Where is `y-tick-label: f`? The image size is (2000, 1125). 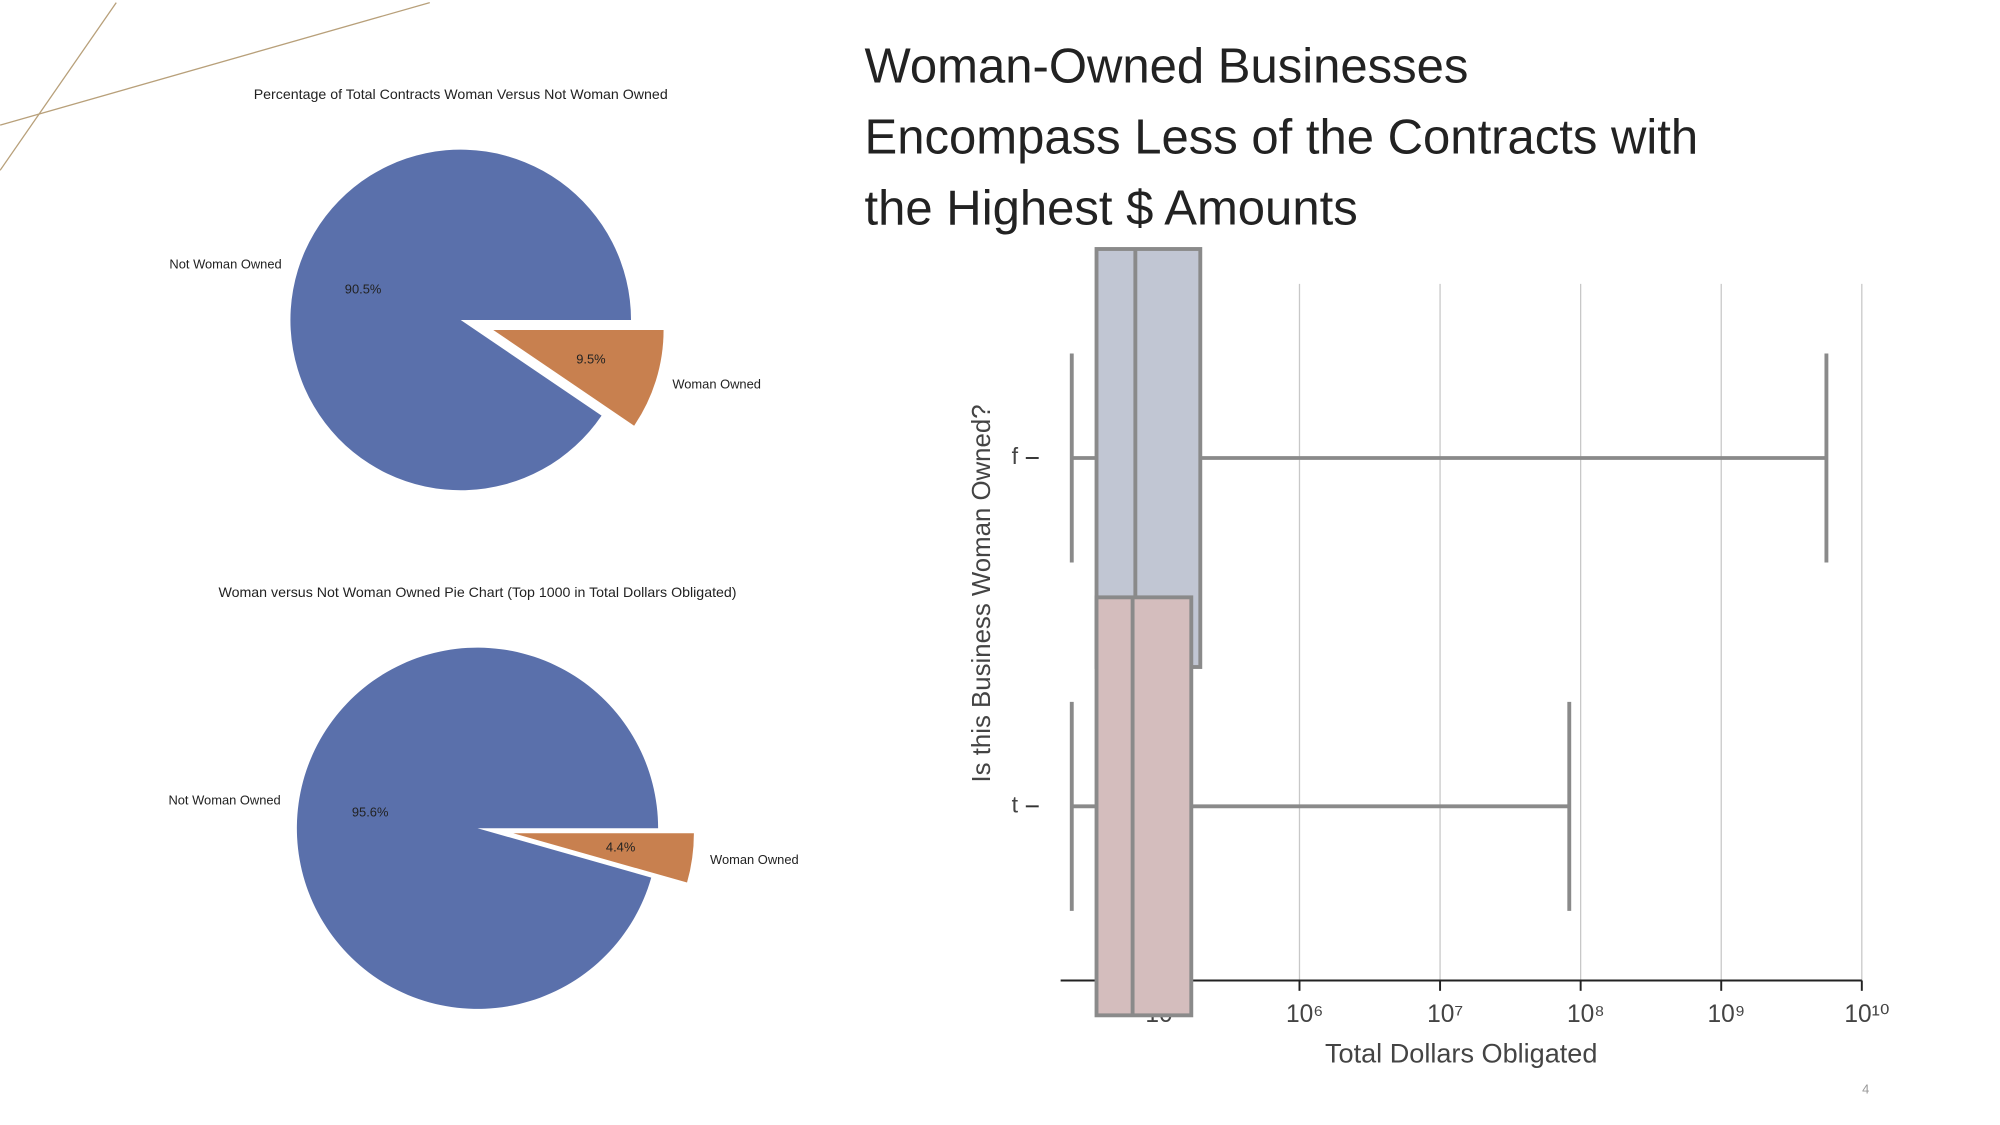 y-tick-label: f is located at coordinates (1015, 456).